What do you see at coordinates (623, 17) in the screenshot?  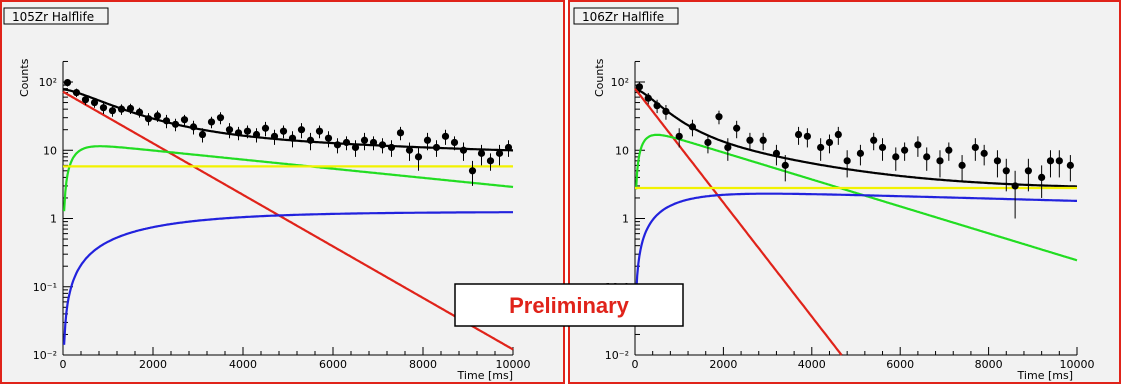 I see `plot-title: 106Zr Halflife` at bounding box center [623, 17].